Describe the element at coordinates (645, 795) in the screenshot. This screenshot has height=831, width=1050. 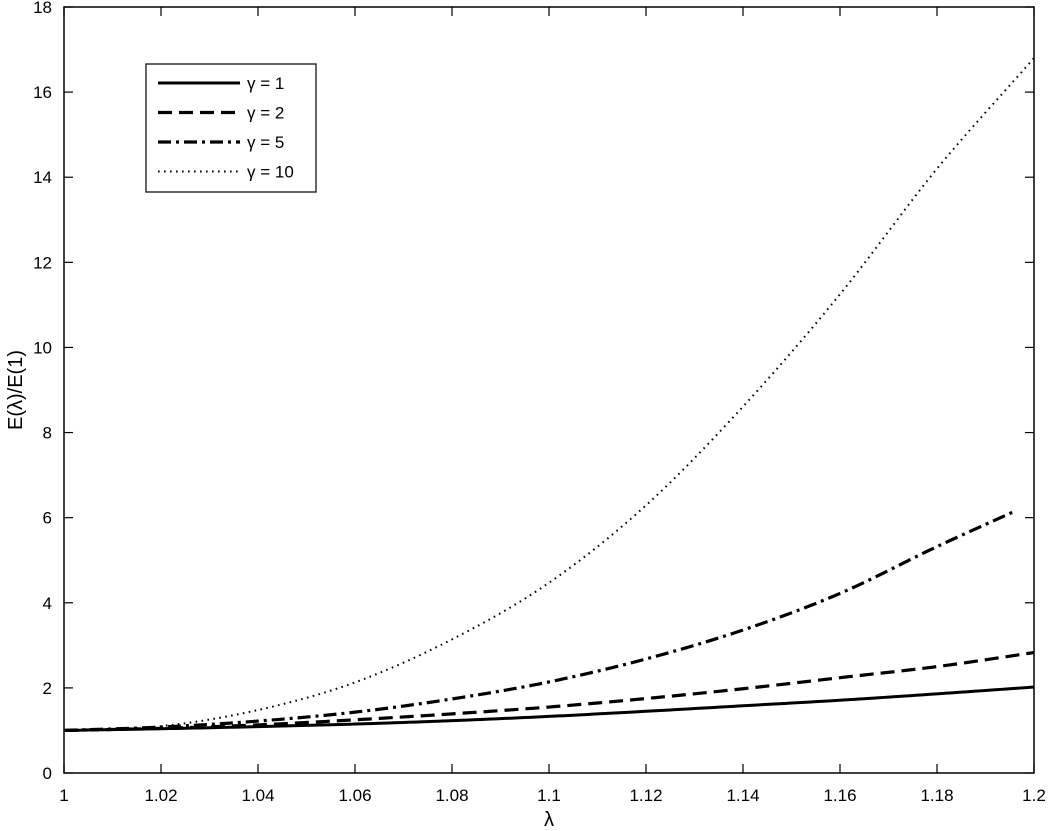
I see `x-tick-label: 1.12` at that location.